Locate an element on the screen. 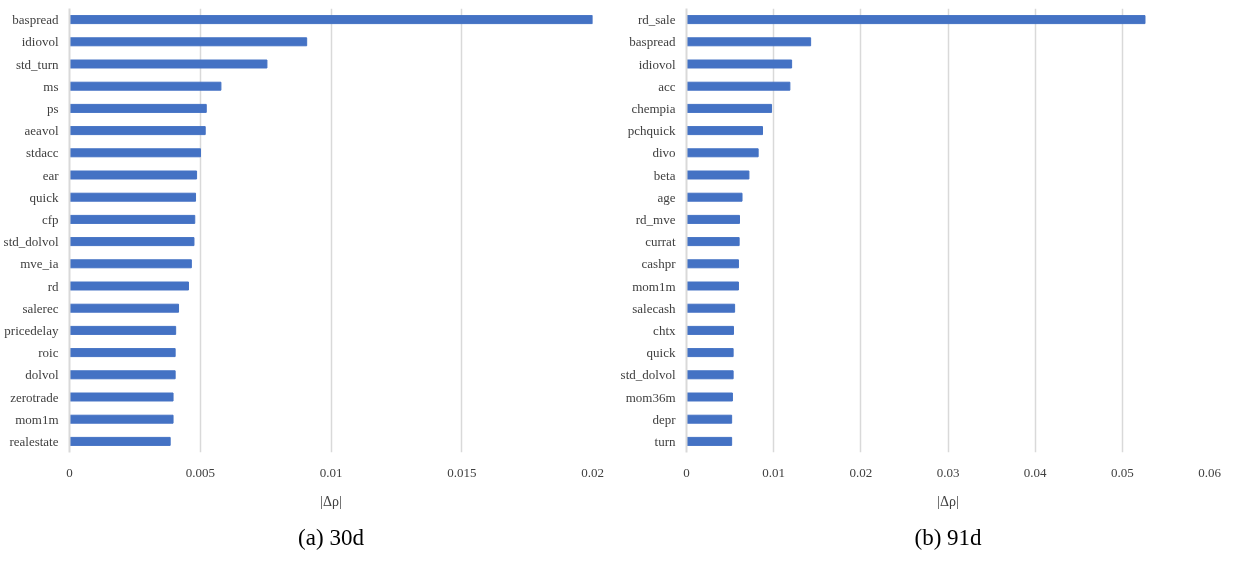 Image resolution: width=1234 pixels, height=569 pixels. y-tick-label: age is located at coordinates (666, 197).